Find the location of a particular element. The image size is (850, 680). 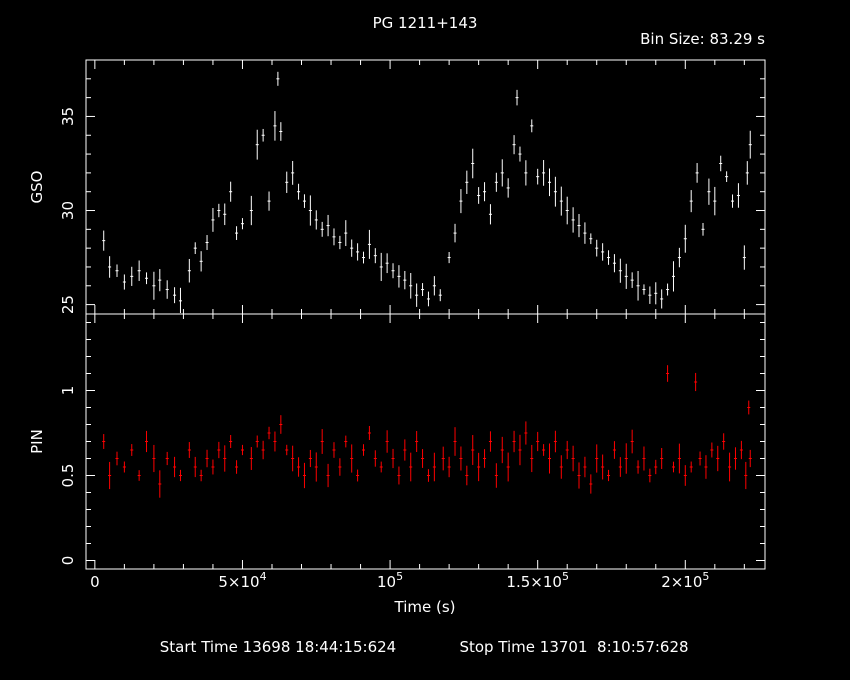

y-tick-label: 25 is located at coordinates (68, 304).